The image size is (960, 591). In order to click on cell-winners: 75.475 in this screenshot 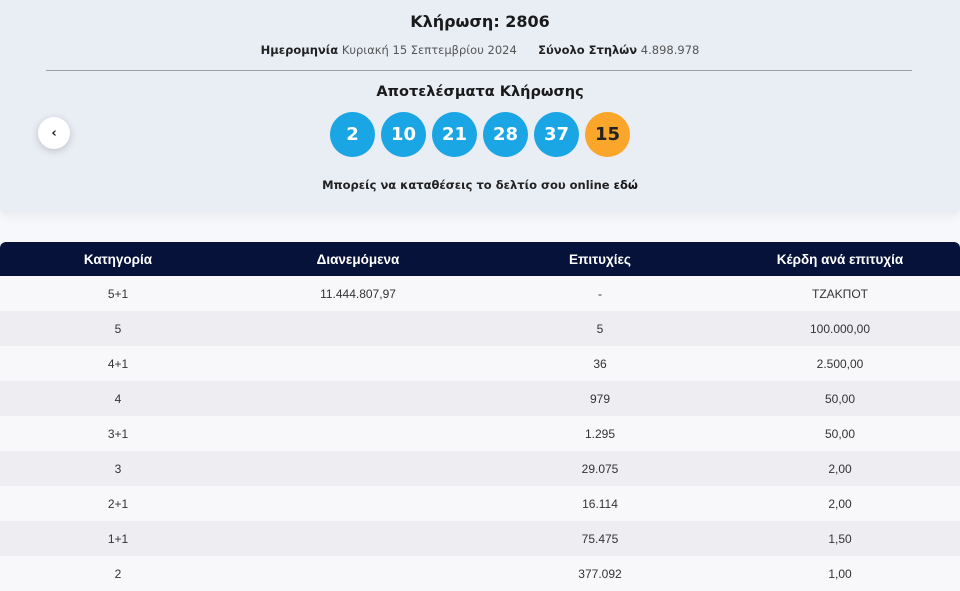, I will do `click(600, 538)`.